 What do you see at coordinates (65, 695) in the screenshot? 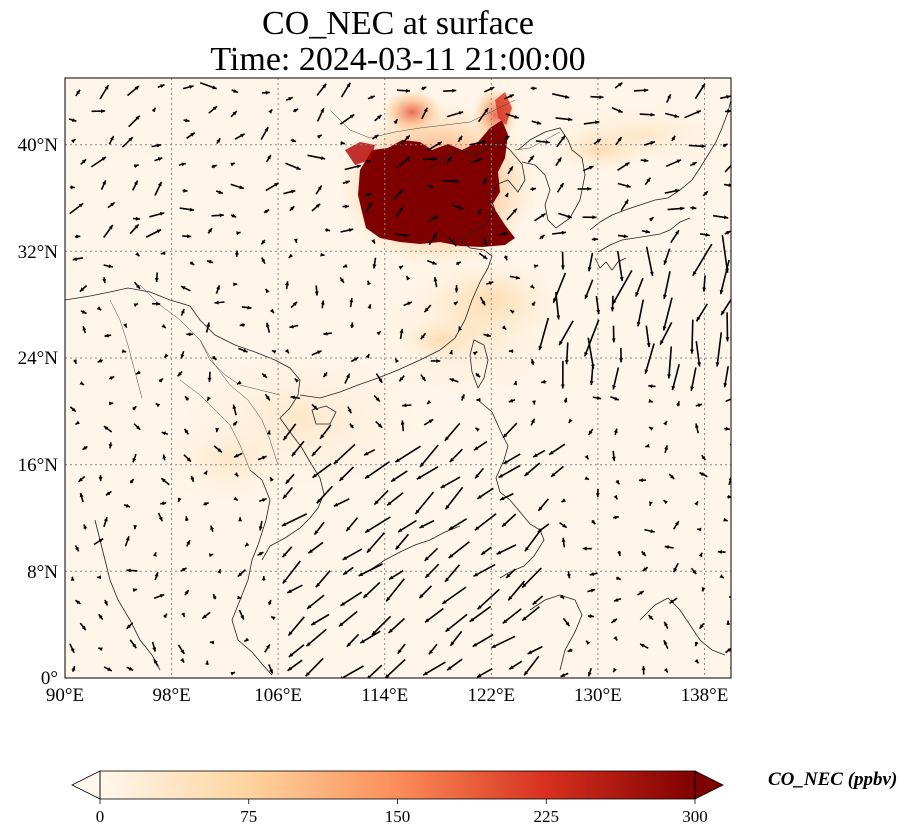
I see `lon-tick-label: 90°E` at bounding box center [65, 695].